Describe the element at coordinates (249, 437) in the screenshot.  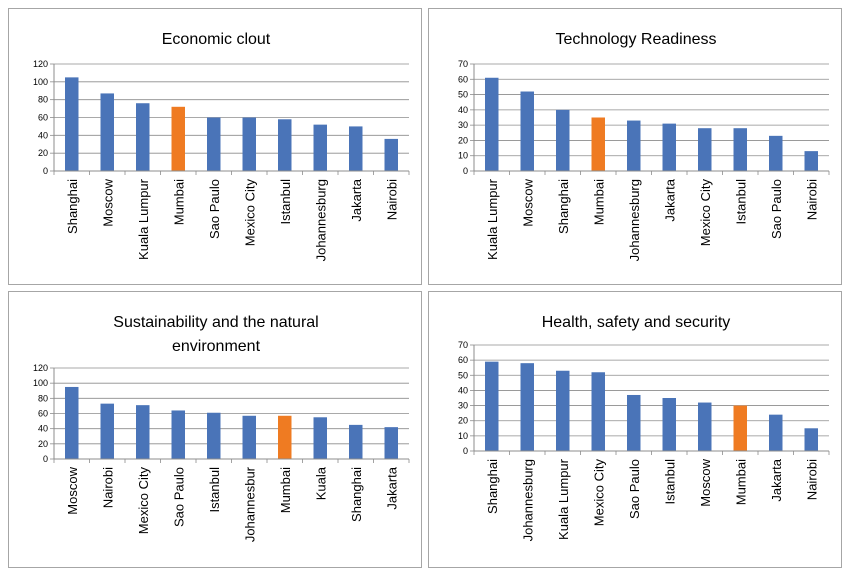
I see `bar-johannesbur` at that location.